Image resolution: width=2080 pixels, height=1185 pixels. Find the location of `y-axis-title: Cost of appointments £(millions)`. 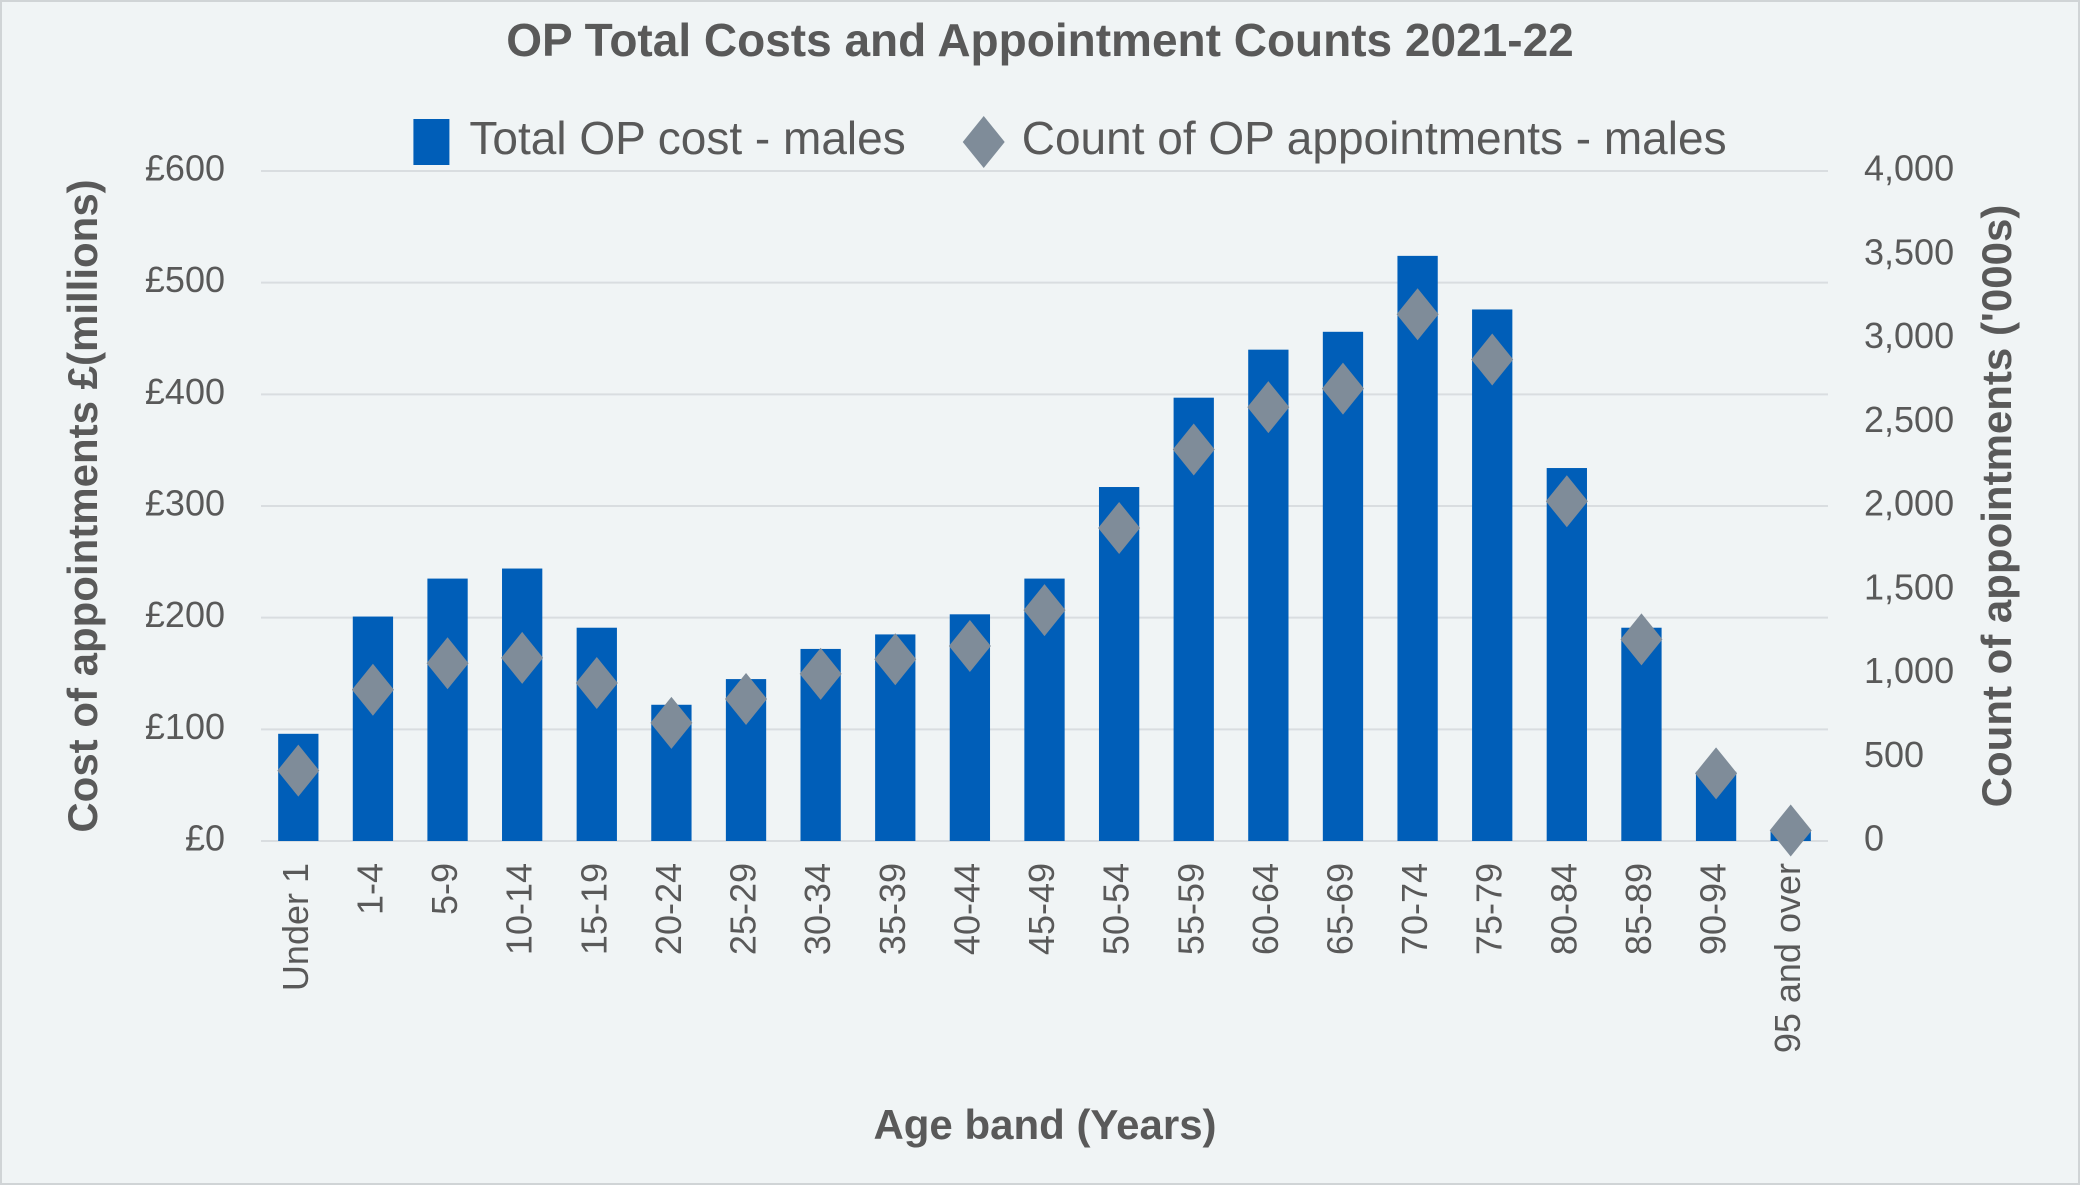

y-axis-title: Cost of appointments £(millions) is located at coordinates (82, 505).